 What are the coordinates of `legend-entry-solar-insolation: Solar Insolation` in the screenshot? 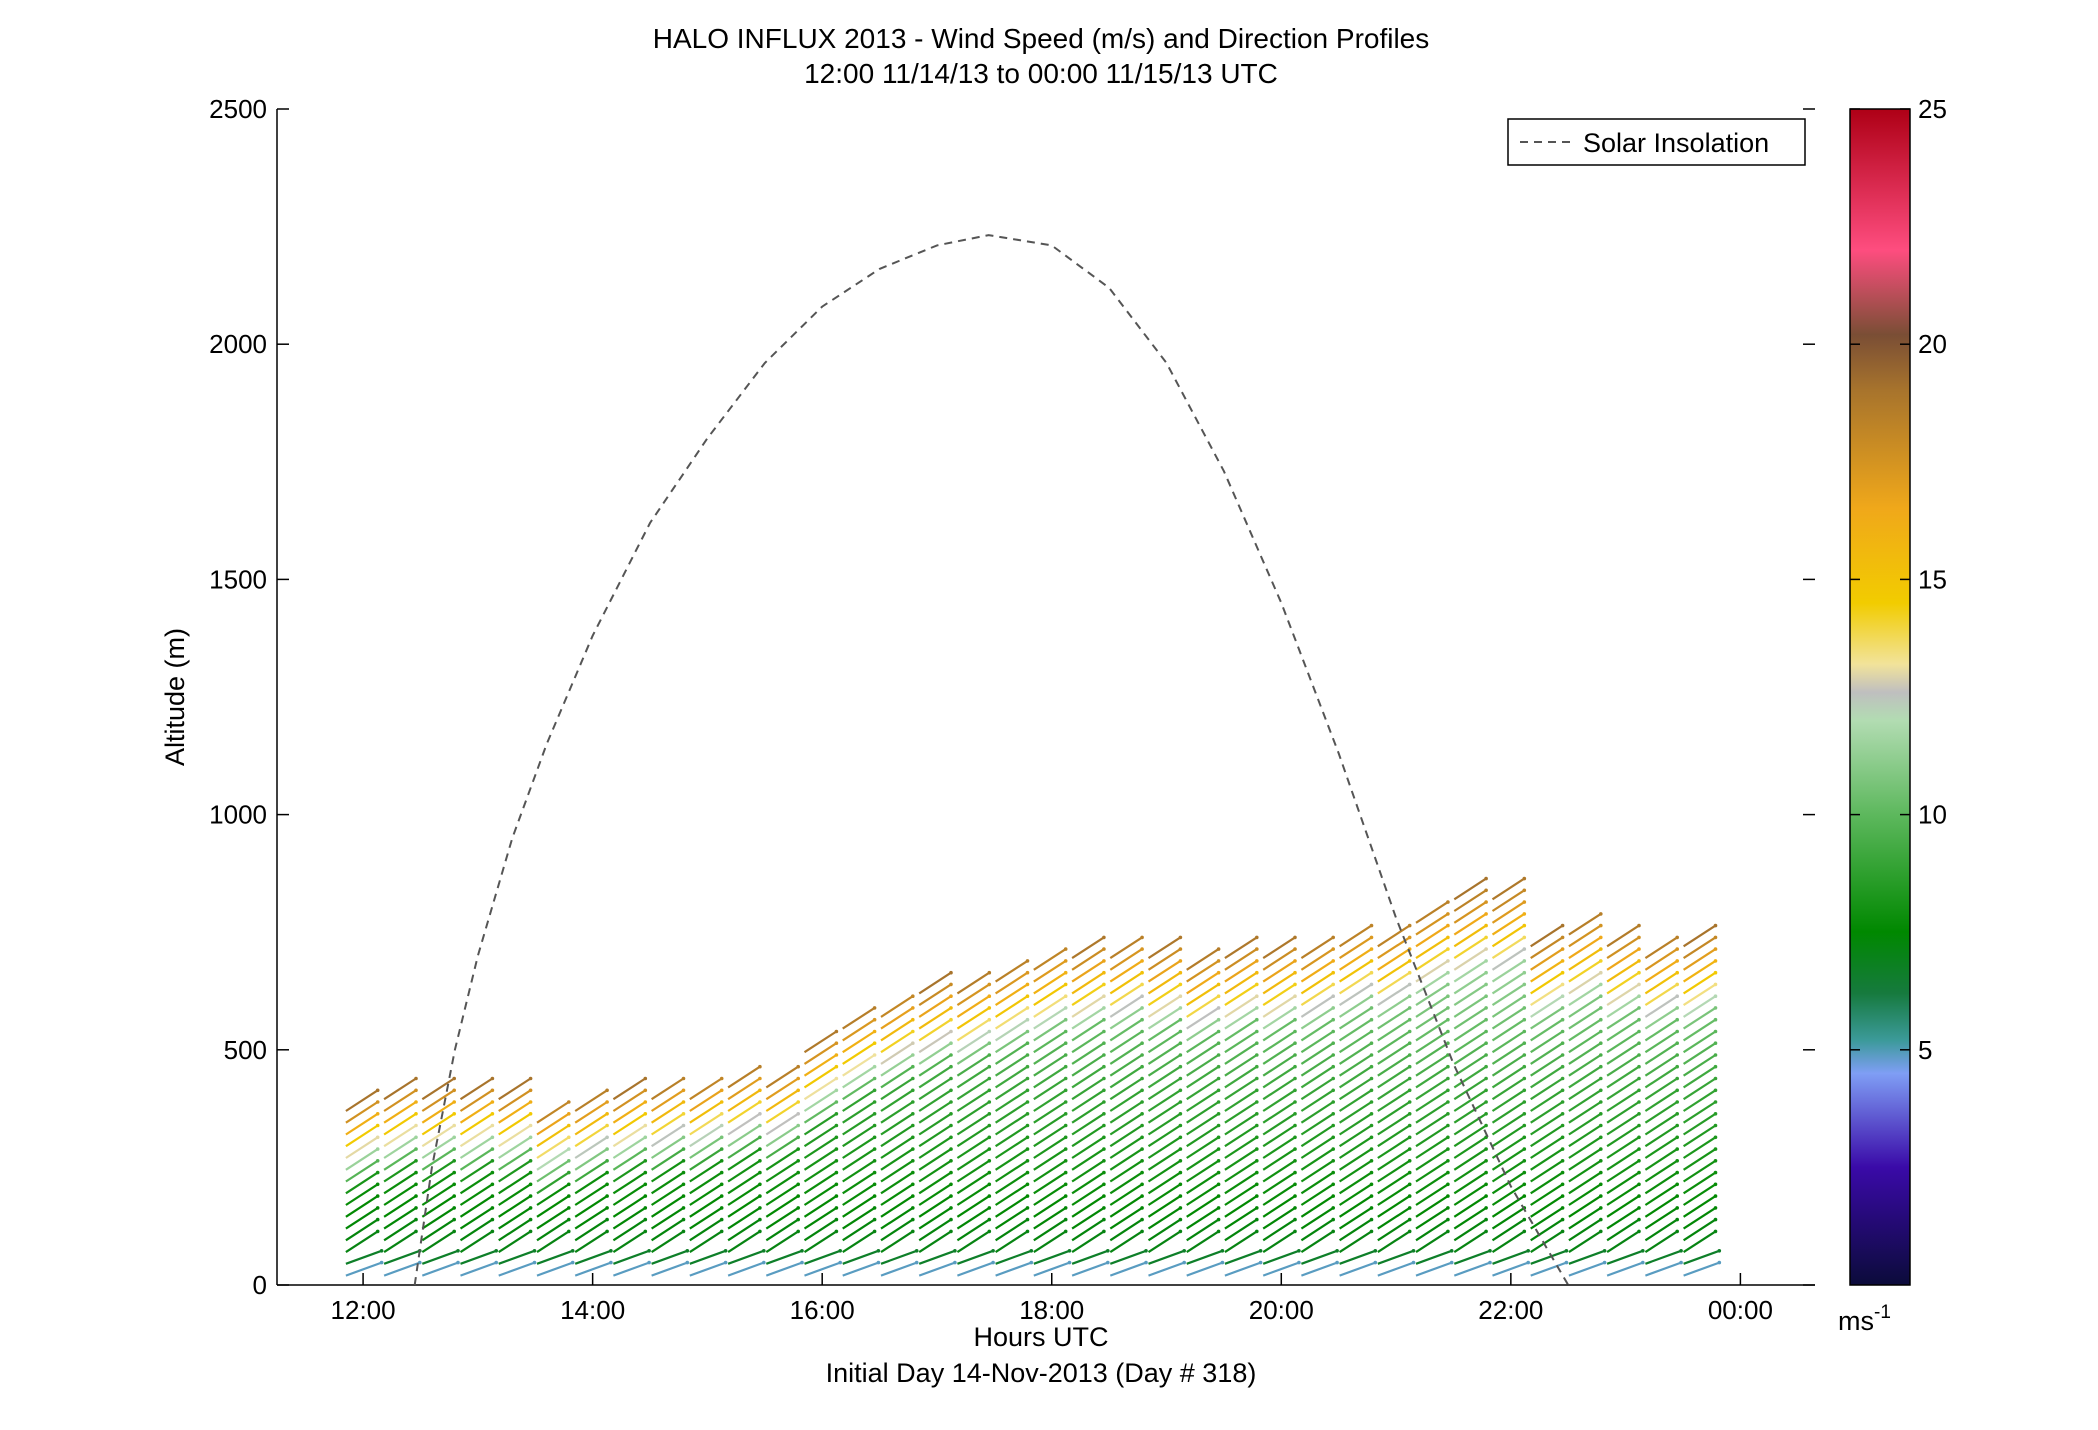 It's located at (1676, 143).